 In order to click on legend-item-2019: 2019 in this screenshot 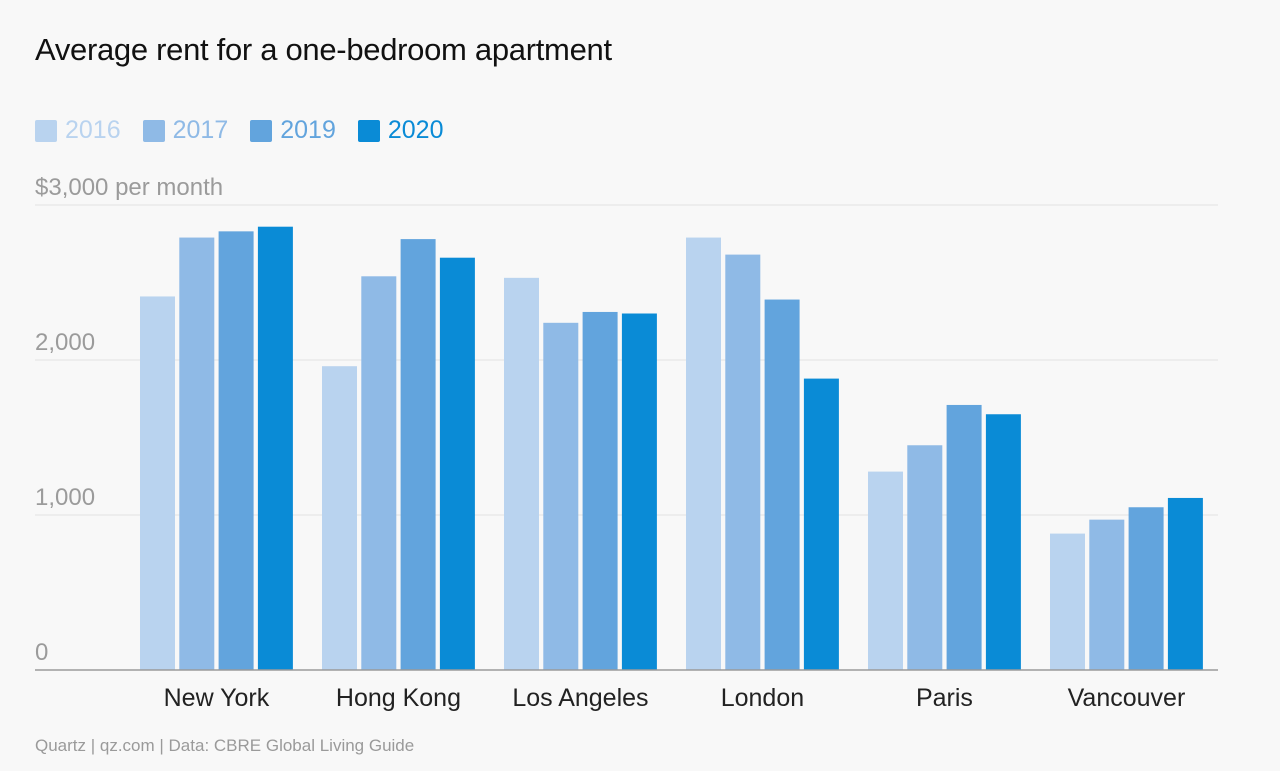, I will do `click(293, 130)`.